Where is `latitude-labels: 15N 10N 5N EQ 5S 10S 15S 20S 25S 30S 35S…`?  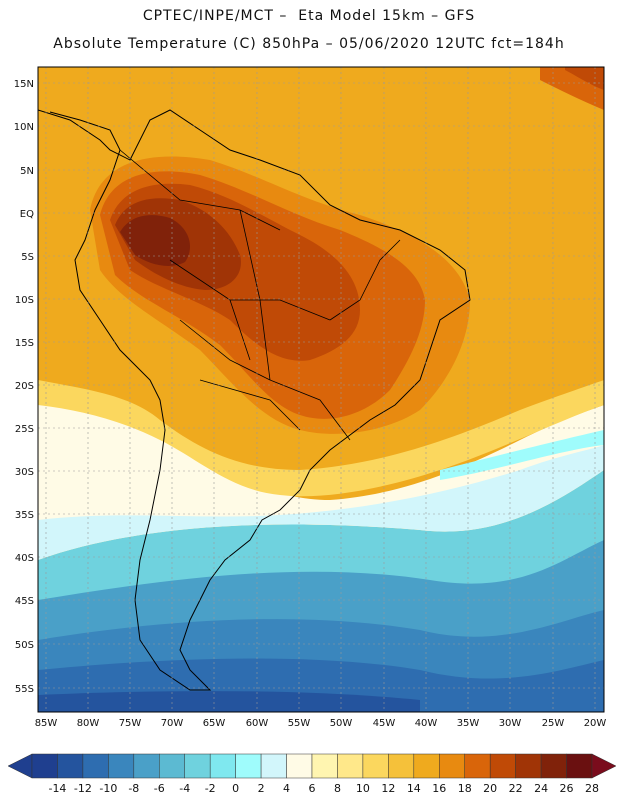
latitude-labels: 15N 10N 5N EQ 5S 10S 15S 20S 25S 30S 35S… is located at coordinates (24, 387).